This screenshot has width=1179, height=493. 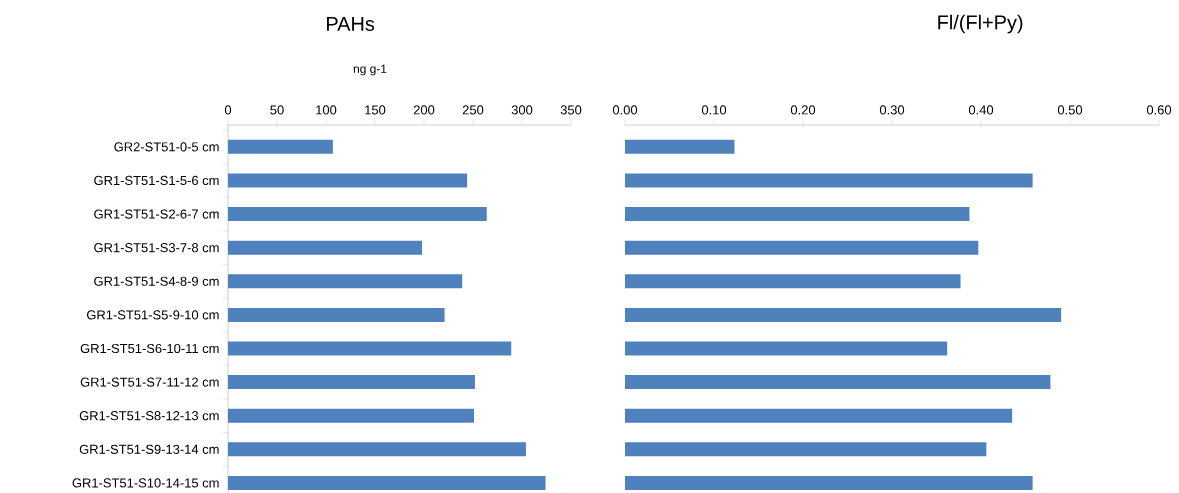 What do you see at coordinates (714, 110) in the screenshot?
I see `x-tick-label: 0.10` at bounding box center [714, 110].